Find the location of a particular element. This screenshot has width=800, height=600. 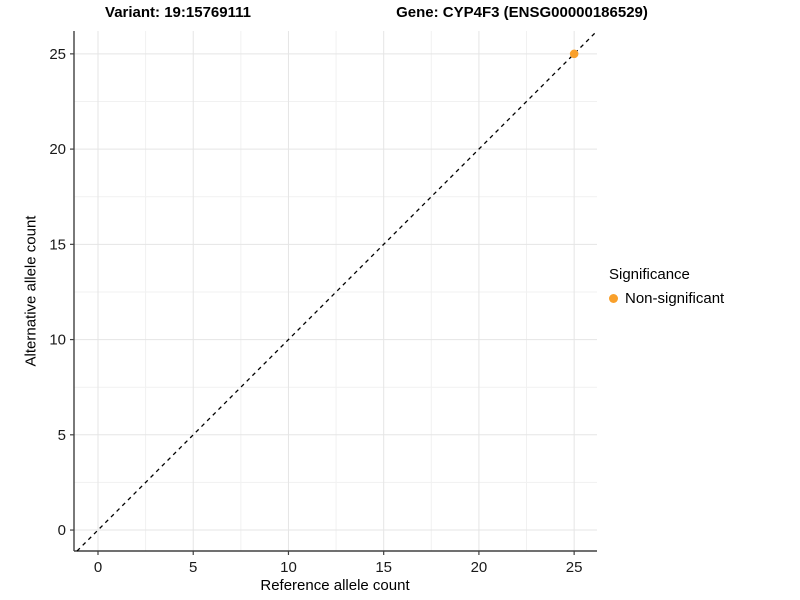

x-tick-label: 10 is located at coordinates (288, 567).